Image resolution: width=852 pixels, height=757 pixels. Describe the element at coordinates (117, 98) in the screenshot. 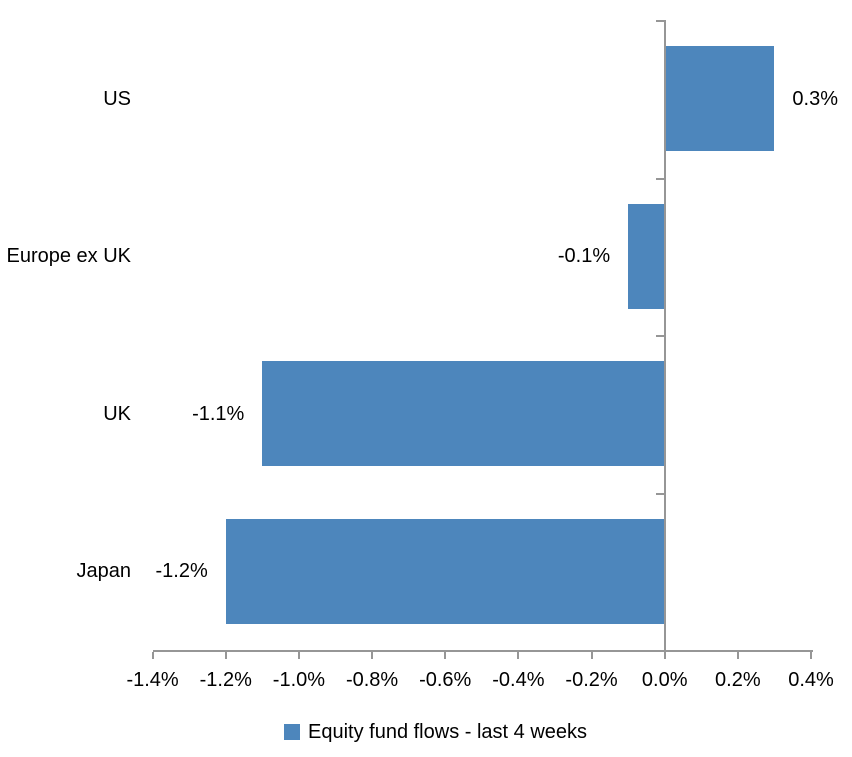

I see `category-label: US` at that location.